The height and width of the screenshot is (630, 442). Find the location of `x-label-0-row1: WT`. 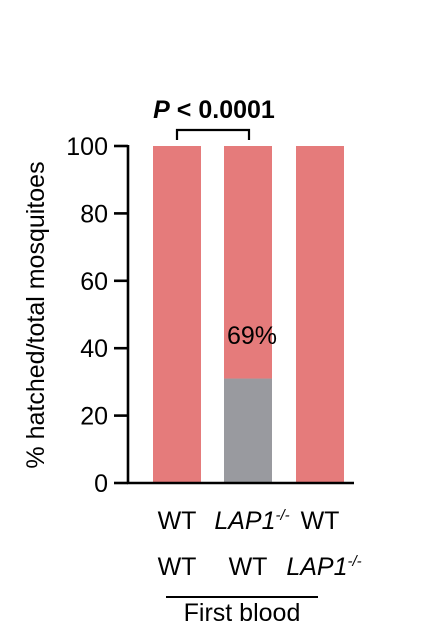

x-label-0-row1: WT is located at coordinates (177, 521).